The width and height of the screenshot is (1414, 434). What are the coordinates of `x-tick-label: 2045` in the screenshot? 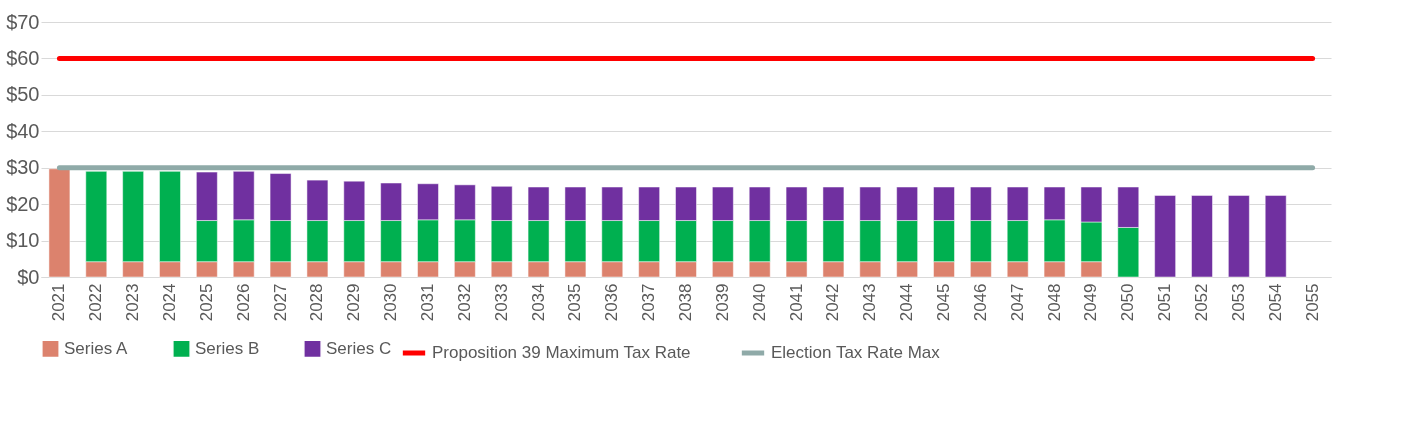 It's located at (943, 302).